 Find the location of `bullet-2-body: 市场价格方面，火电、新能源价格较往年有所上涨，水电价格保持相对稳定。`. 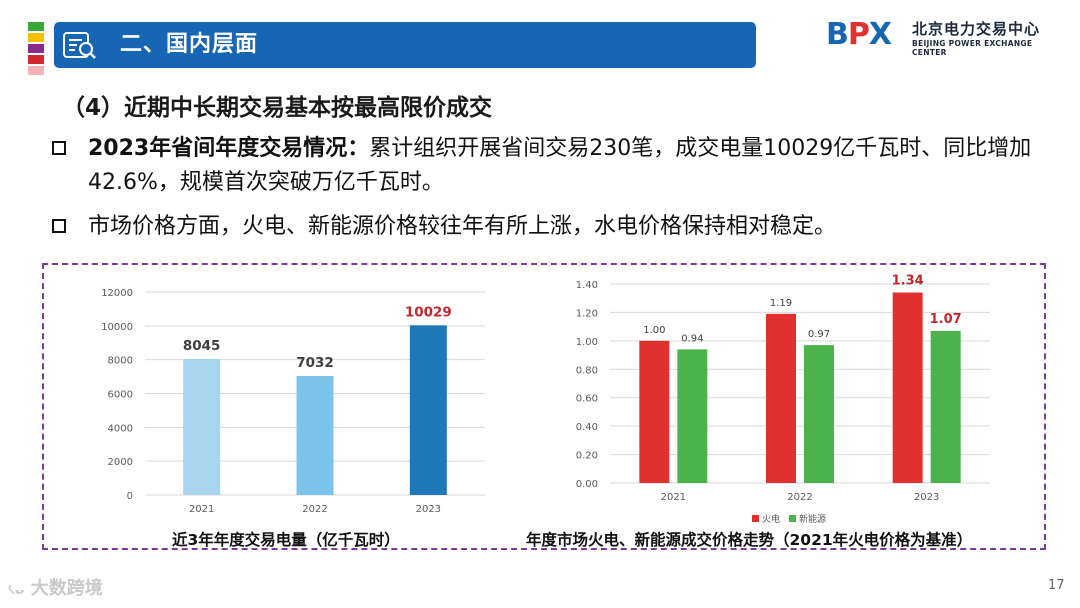

bullet-2-body: 市场价格方面，火电、新能源价格较往年有所上涨，水电价格保持相对稳定。 is located at coordinates (462, 226).